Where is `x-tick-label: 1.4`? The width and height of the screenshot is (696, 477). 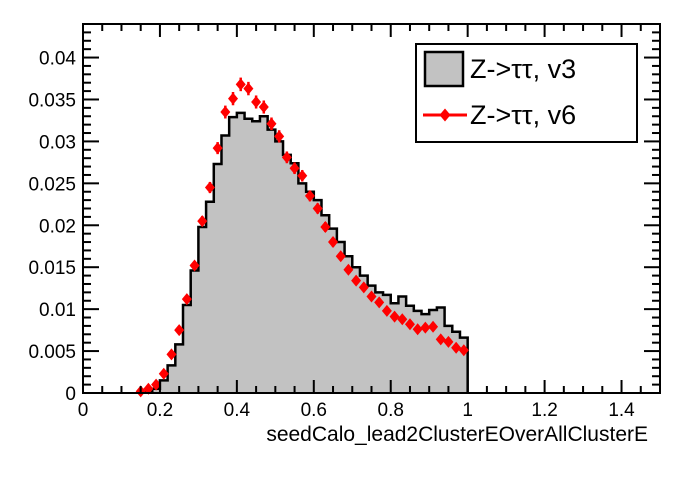 x-tick-label: 1.4 is located at coordinates (621, 410).